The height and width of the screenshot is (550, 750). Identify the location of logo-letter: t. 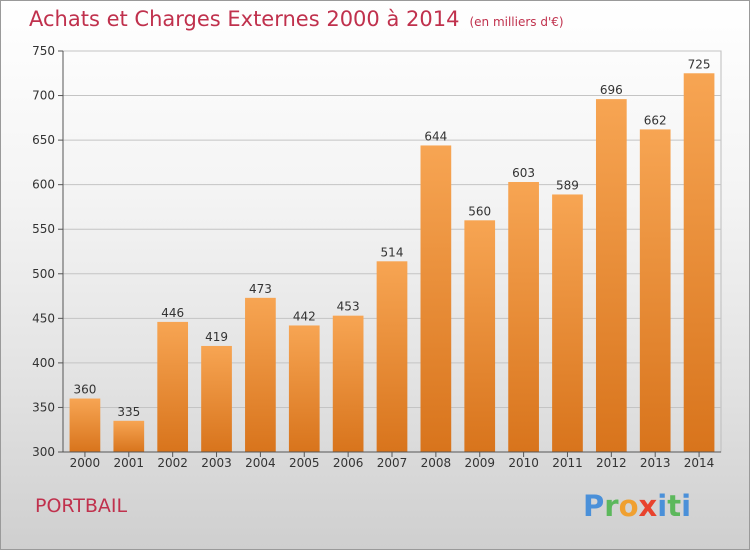
(674, 506).